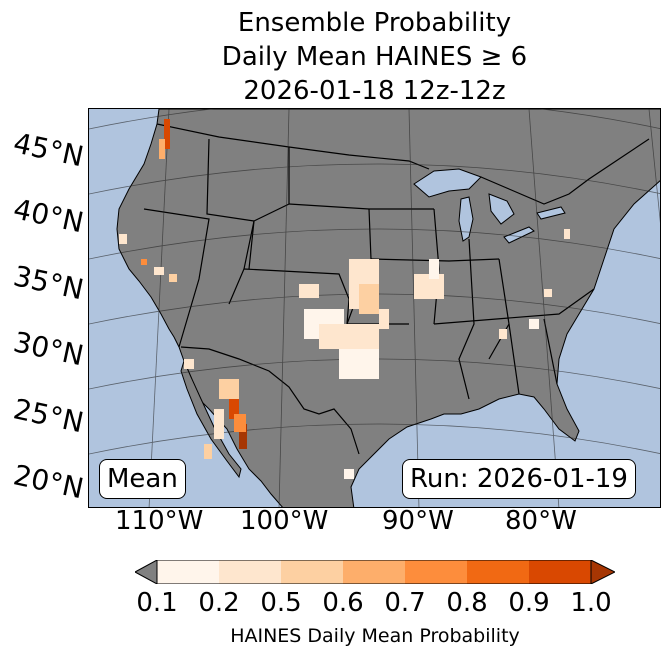  Describe the element at coordinates (467, 603) in the screenshot. I see `colorbar-tick-0-8: 0.8` at that location.